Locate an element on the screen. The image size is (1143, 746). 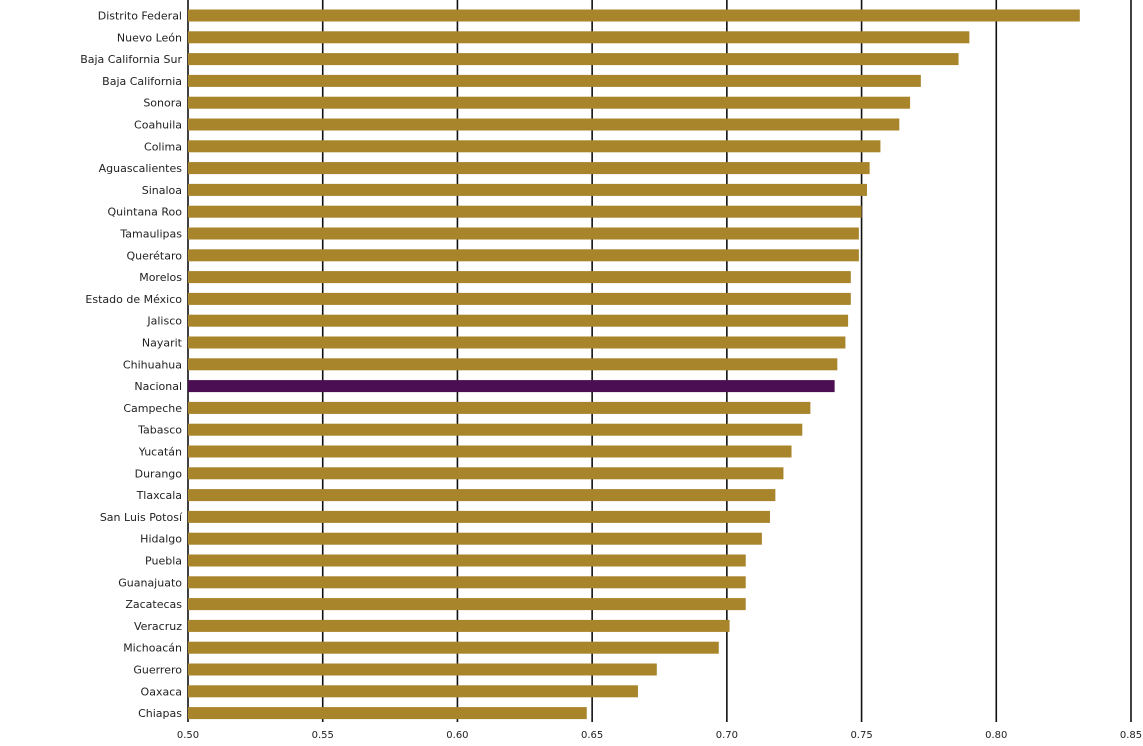
category-label: Nuevo León is located at coordinates (149, 37).